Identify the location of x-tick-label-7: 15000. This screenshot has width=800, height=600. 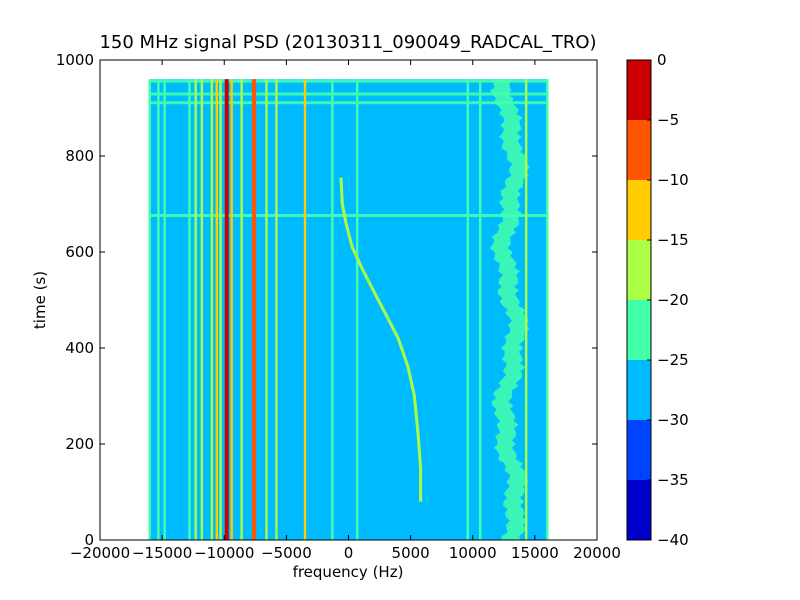
(535, 553).